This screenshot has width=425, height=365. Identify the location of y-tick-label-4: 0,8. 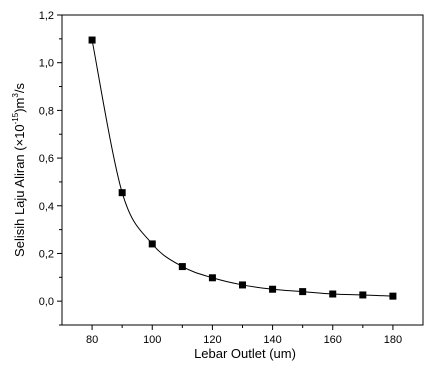
(46, 111).